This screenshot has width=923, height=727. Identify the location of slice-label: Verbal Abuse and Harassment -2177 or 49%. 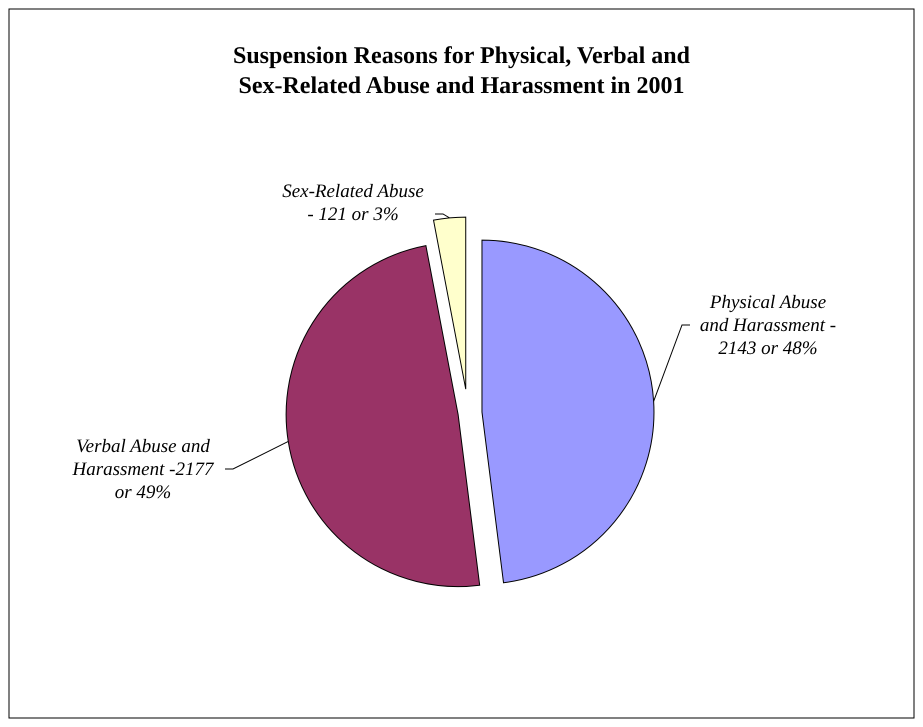
(143, 469).